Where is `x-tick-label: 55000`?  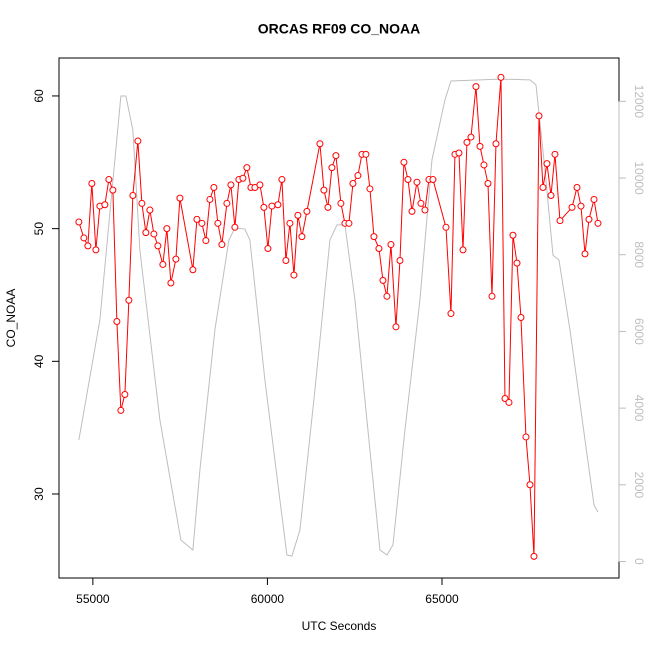
x-tick-label: 55000 is located at coordinates (93, 599).